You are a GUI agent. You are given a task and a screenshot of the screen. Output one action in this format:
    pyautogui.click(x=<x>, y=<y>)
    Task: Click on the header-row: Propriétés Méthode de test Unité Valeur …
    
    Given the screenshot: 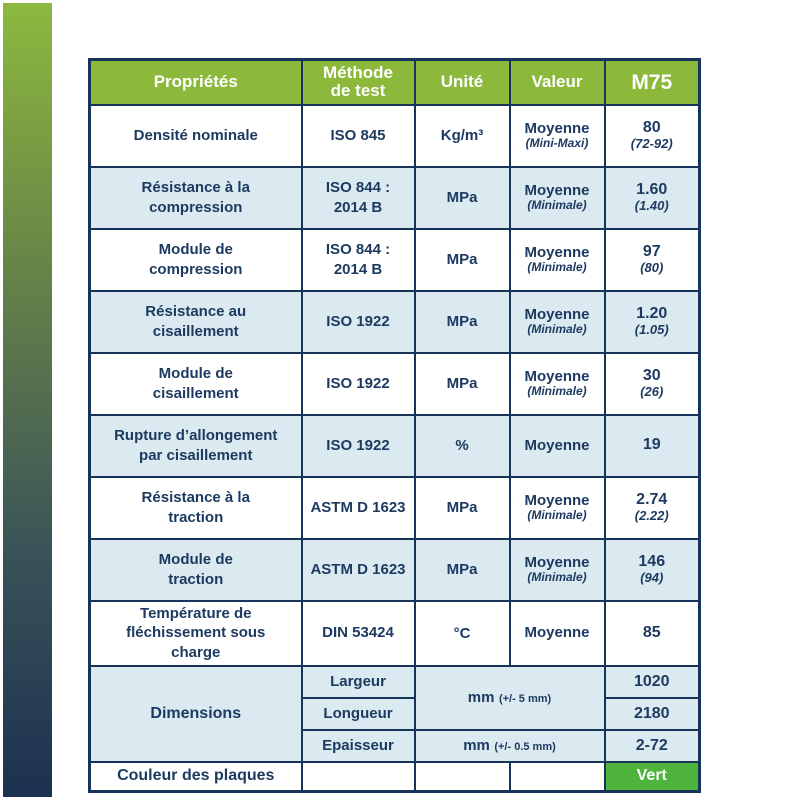 What is the action you would take?
    pyautogui.click(x=394, y=82)
    